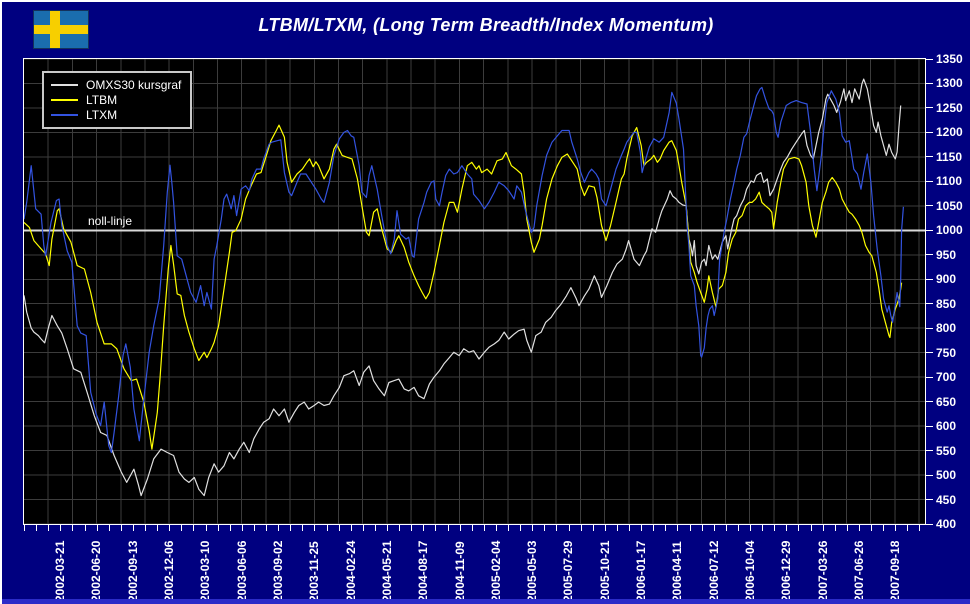 The image size is (970, 604). Describe the element at coordinates (134, 84) in the screenshot. I see `legend-label: OMXS30 kursgraf` at that location.